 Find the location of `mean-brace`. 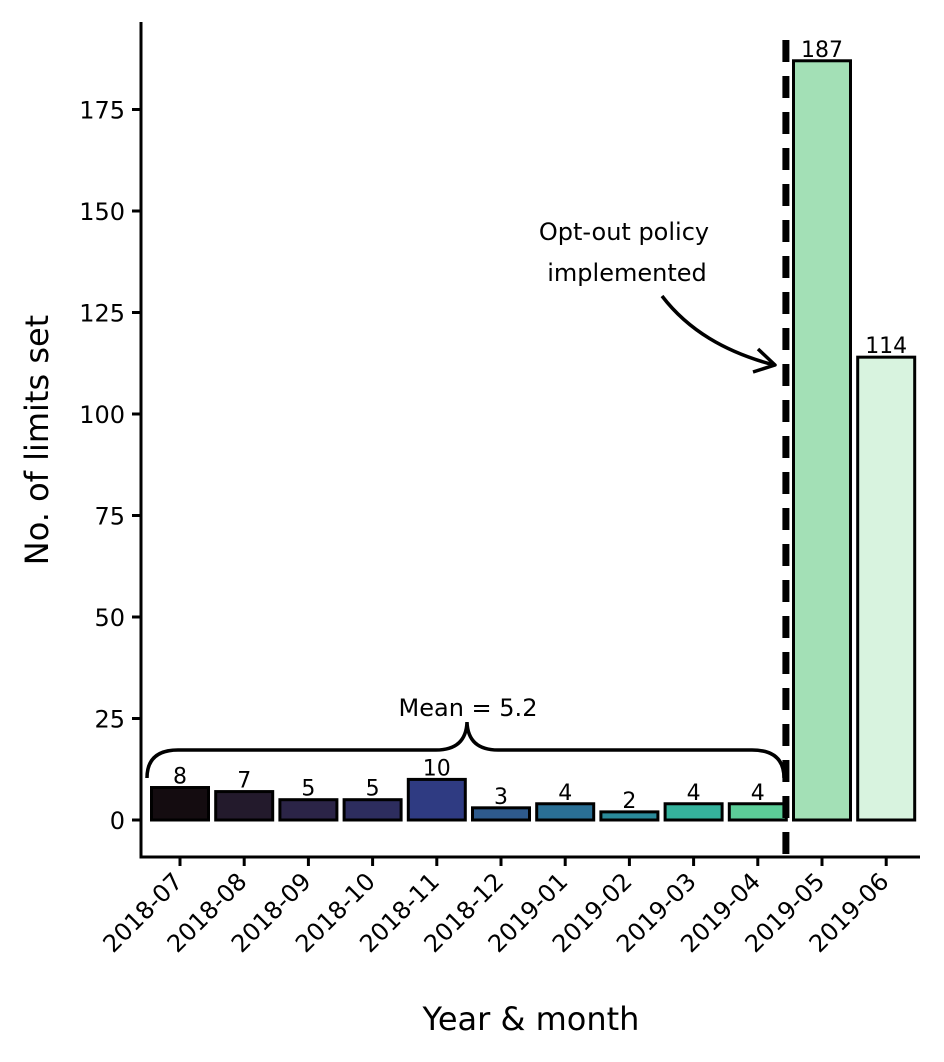

mean-brace is located at coordinates (465, 750).